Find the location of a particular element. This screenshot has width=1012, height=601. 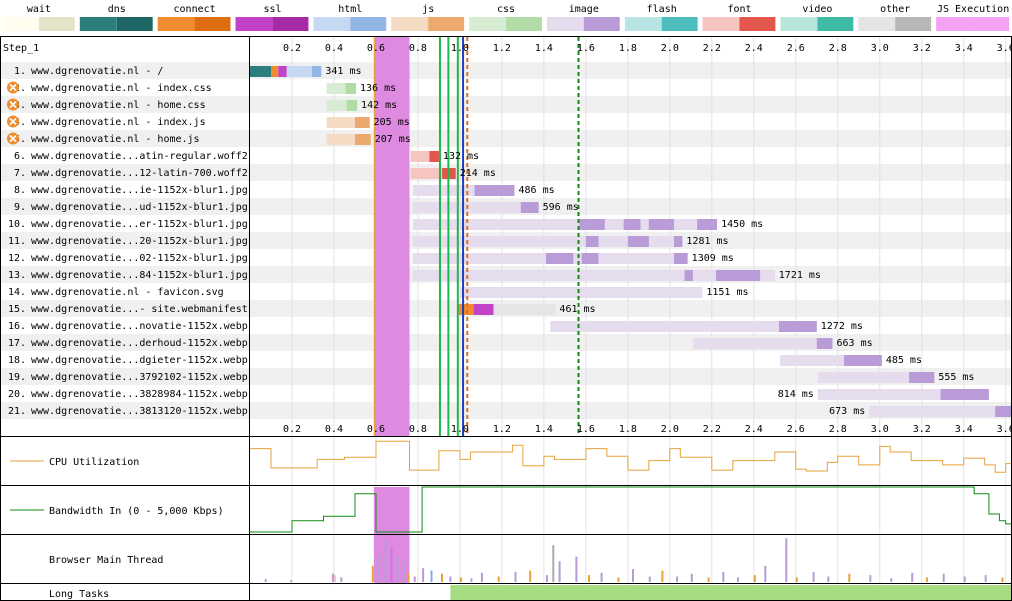

request-number: 15. is located at coordinates (17, 309).